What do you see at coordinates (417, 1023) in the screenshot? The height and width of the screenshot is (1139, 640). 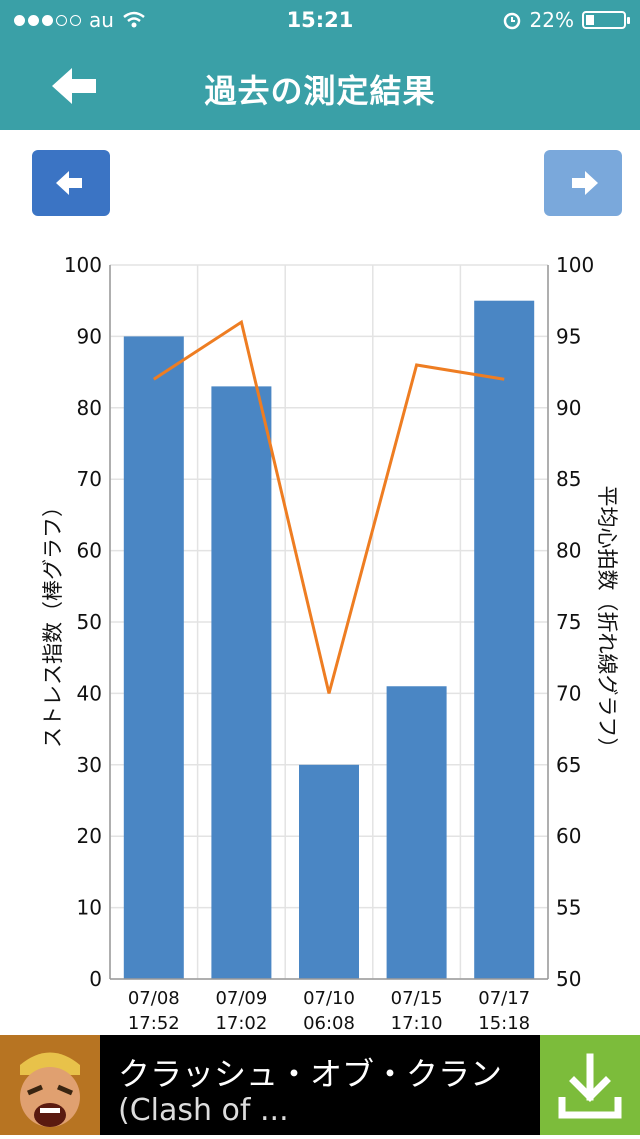 I see `x-tick-label-time: 17:10` at bounding box center [417, 1023].